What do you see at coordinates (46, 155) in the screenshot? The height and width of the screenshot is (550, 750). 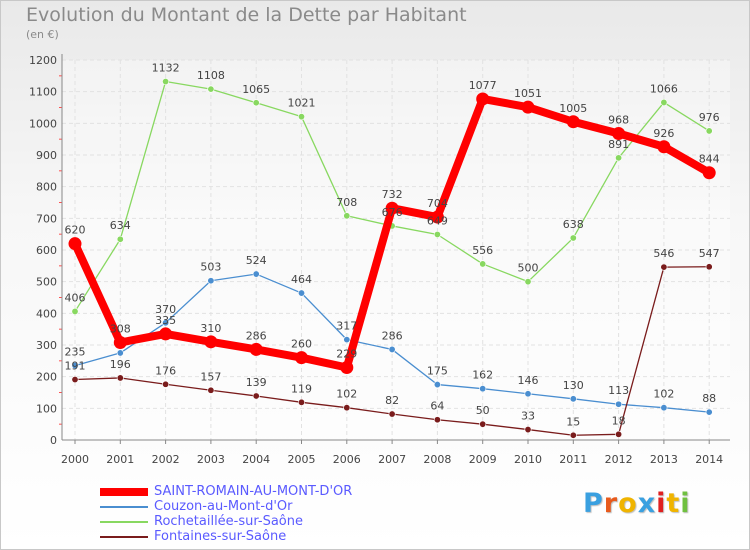 I see `y-tick-label: 900` at bounding box center [46, 155].